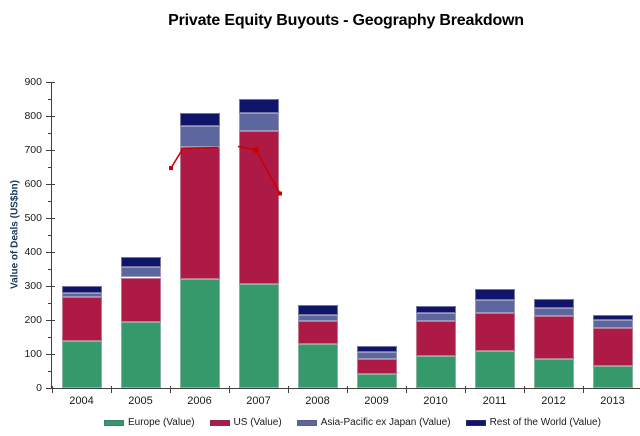 This screenshot has width=640, height=436. Describe the element at coordinates (475, 422) in the screenshot. I see `legend-swatch-rest-of-world-icon` at that location.